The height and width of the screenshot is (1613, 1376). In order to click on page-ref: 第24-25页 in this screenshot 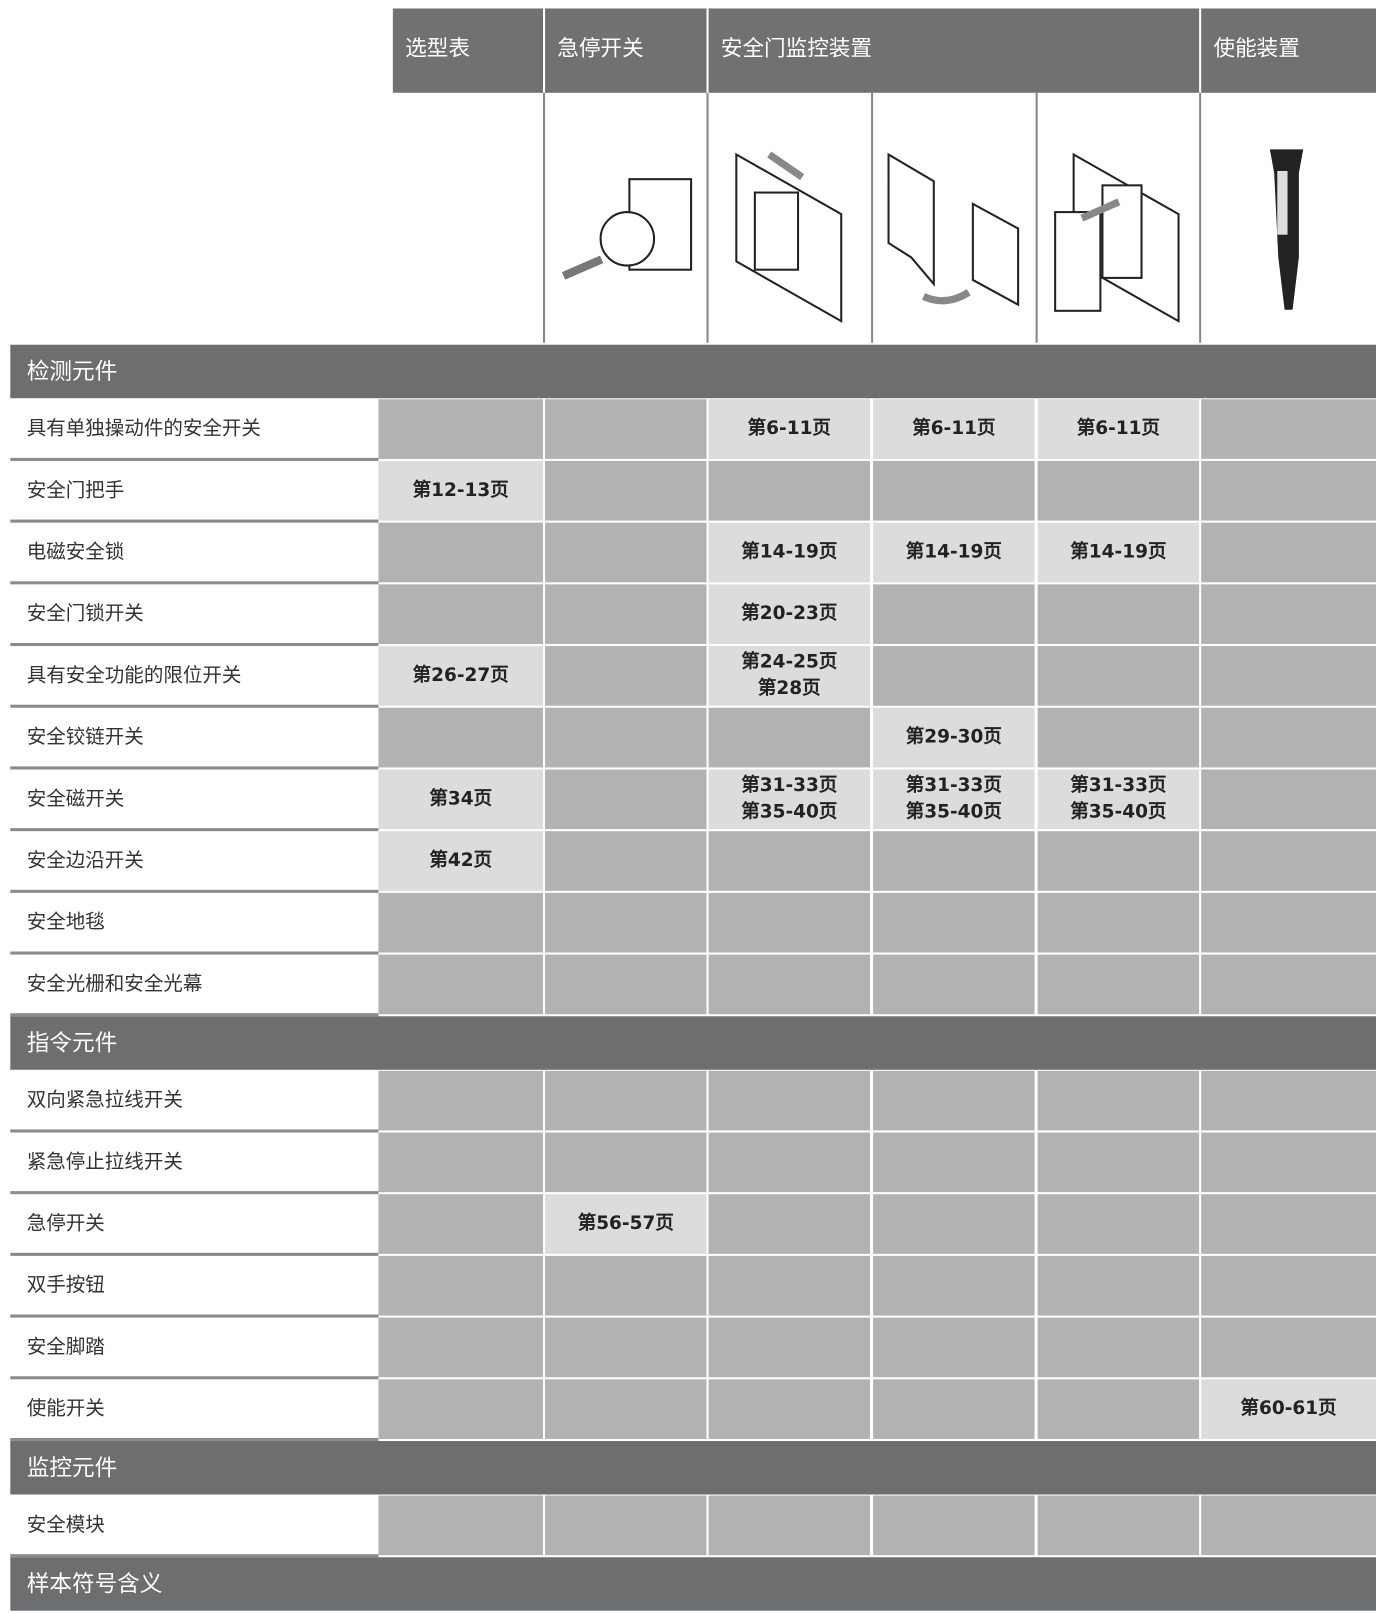, I will do `click(789, 662)`.